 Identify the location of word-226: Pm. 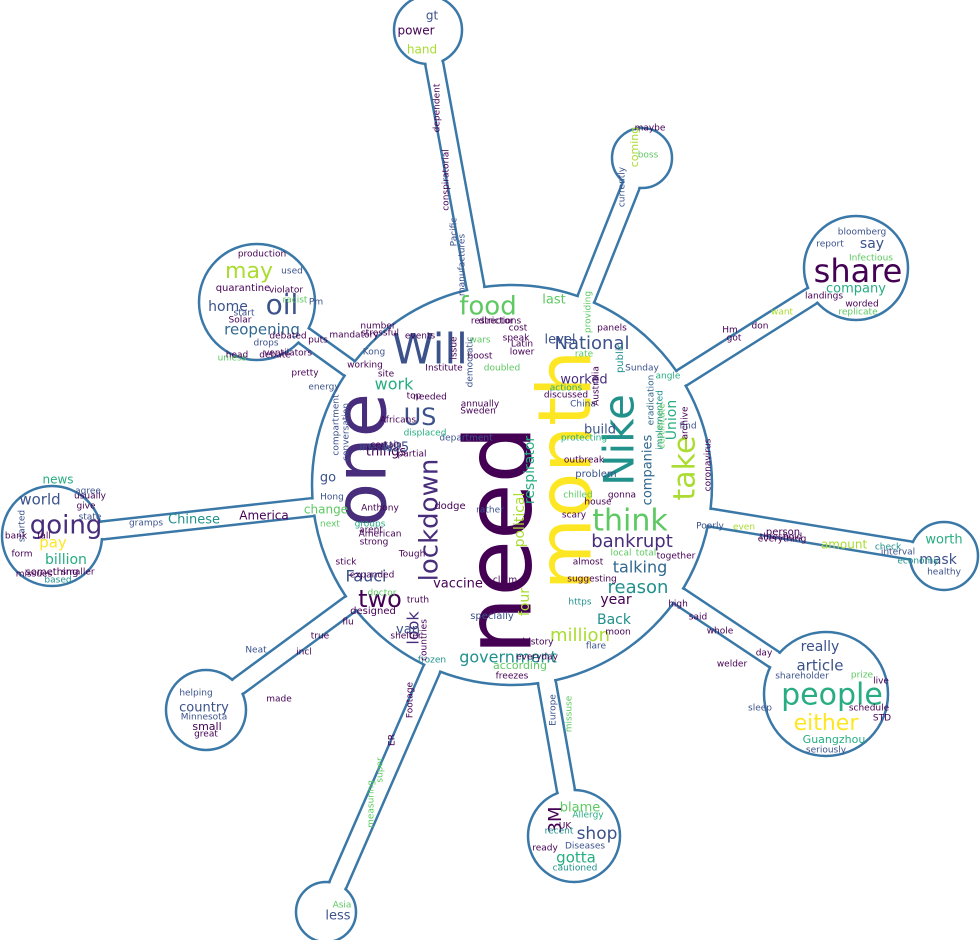
(316, 303).